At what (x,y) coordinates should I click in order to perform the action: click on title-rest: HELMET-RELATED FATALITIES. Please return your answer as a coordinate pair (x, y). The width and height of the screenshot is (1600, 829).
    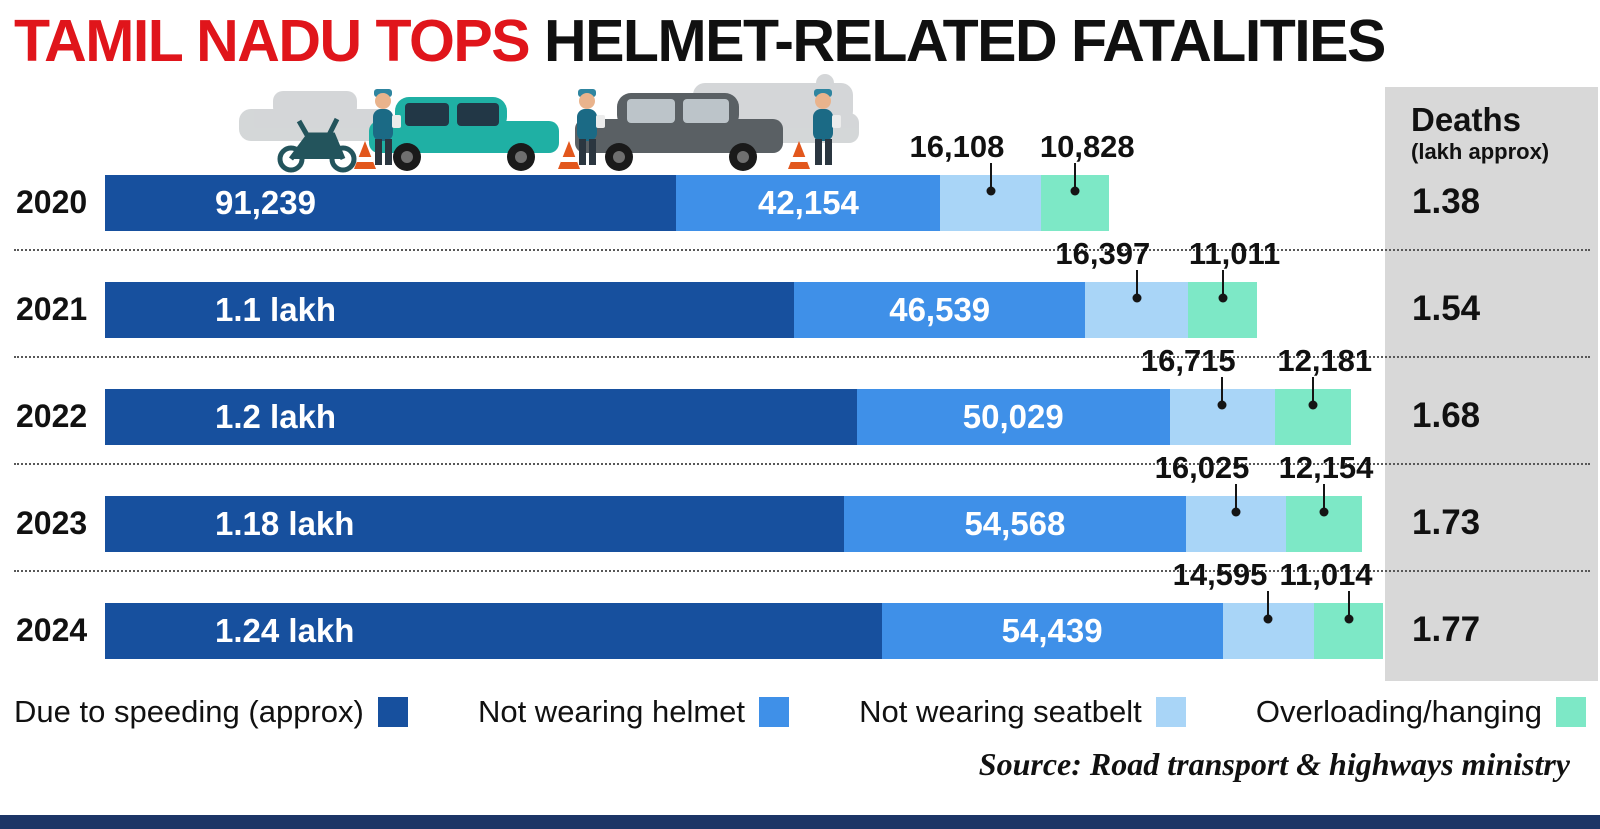
    Looking at the image, I should click on (957, 41).